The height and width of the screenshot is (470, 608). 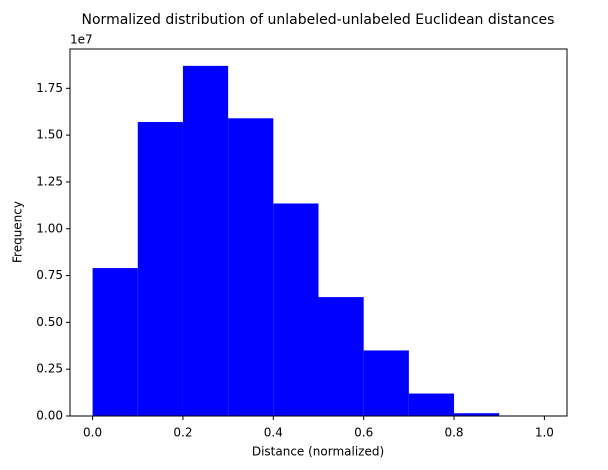 What do you see at coordinates (273, 433) in the screenshot?
I see `x-tick-label: 0.4` at bounding box center [273, 433].